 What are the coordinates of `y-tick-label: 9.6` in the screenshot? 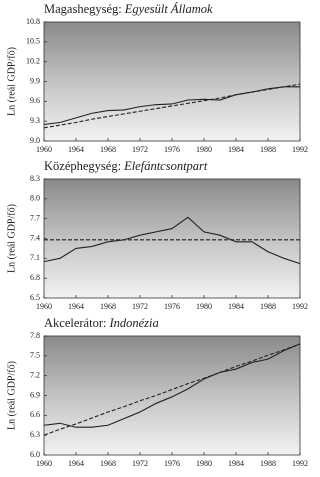 It's located at (35, 100).